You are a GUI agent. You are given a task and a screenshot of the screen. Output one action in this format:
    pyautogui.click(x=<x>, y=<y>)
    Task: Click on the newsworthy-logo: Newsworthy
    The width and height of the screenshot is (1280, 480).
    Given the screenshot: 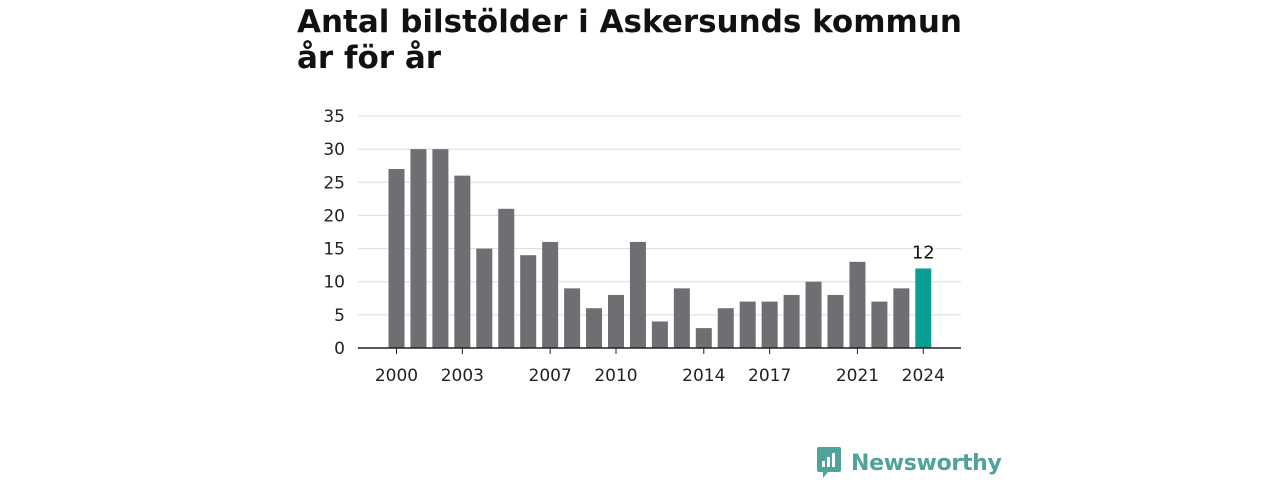 What is the action you would take?
    pyautogui.click(x=908, y=463)
    